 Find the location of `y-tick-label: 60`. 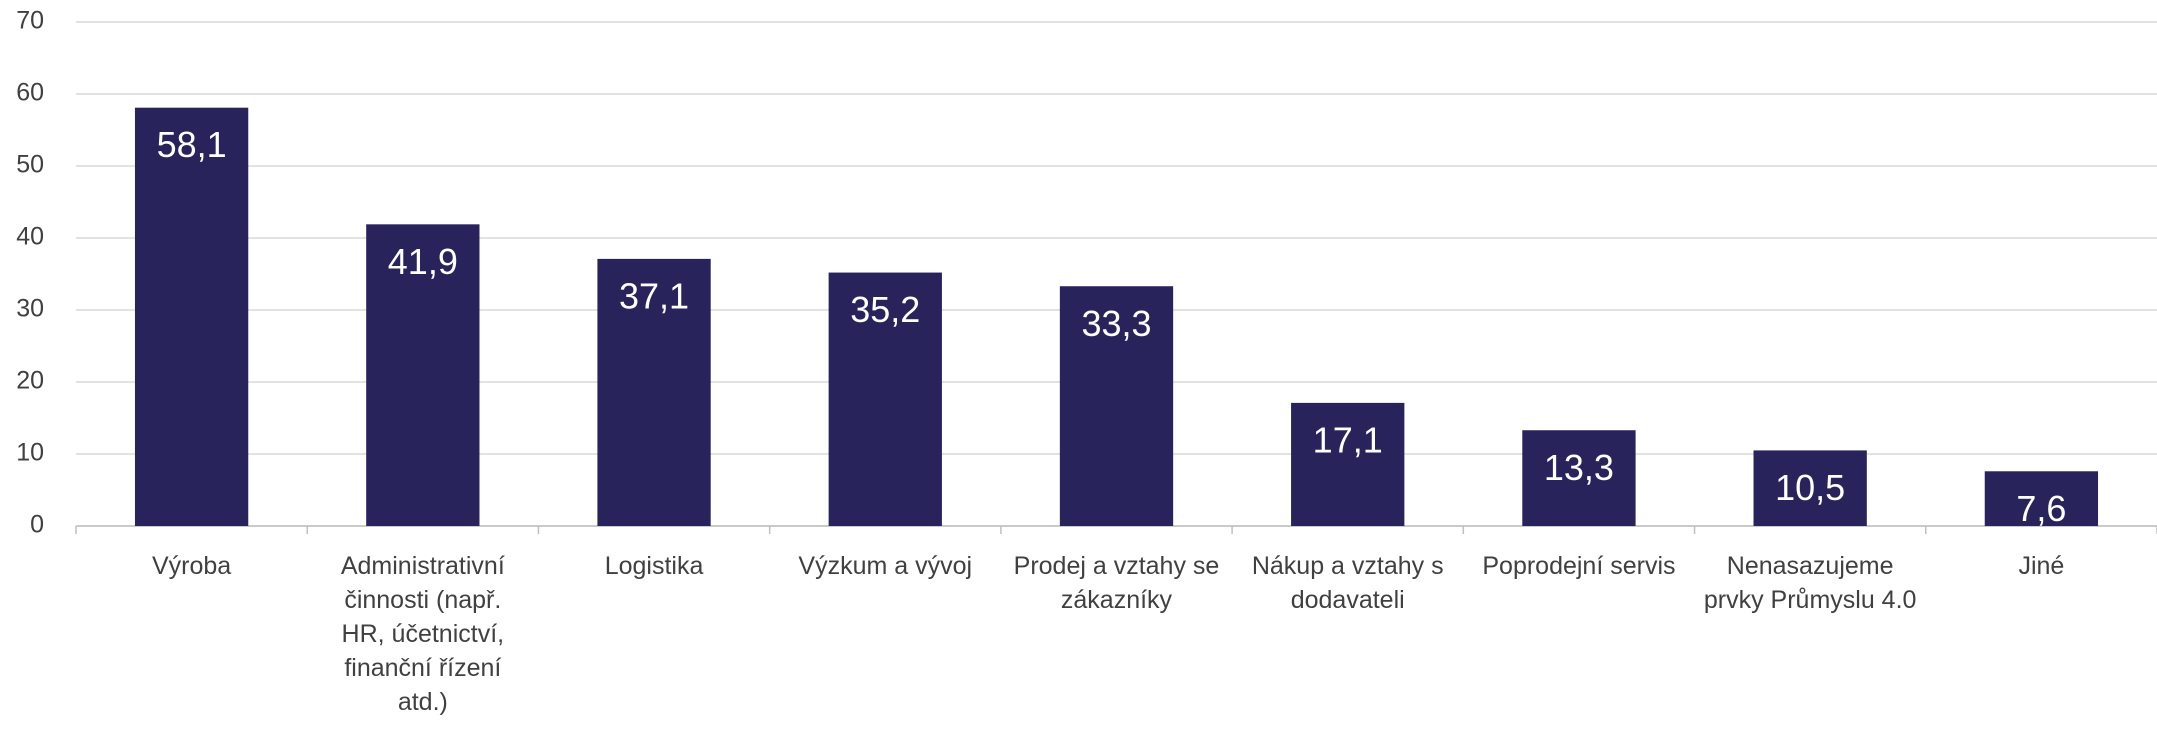

y-tick-label: 60 is located at coordinates (30, 93).